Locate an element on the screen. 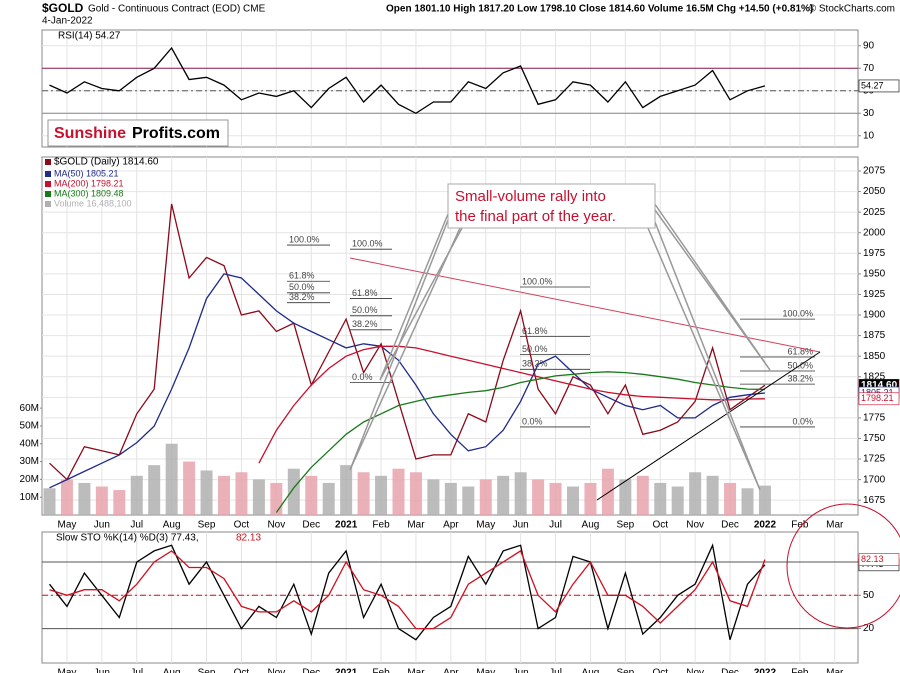 This screenshot has height=673, width=900. rsi-title: RSI(14) 54.27 is located at coordinates (89, 36).